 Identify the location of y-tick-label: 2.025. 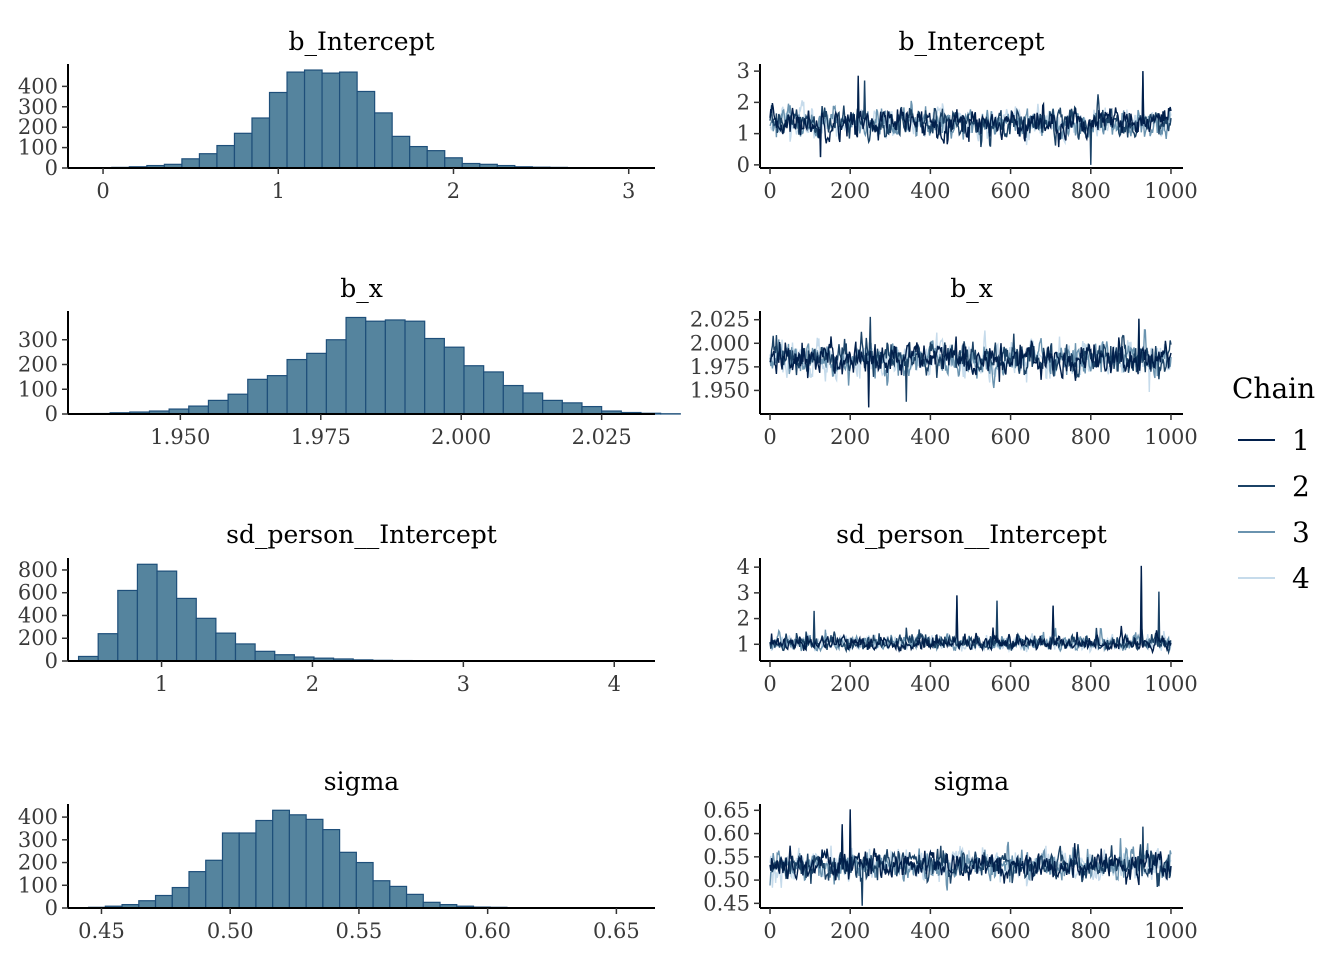
(720, 320).